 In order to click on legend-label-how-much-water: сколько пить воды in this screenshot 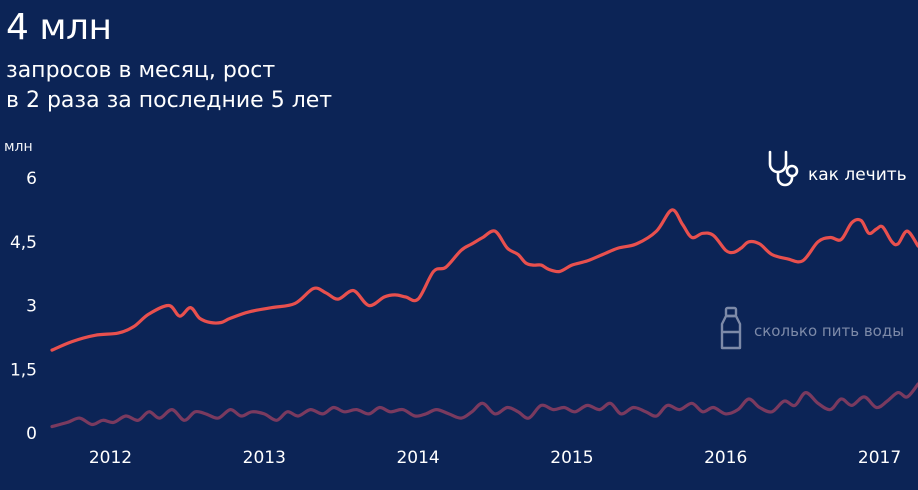, I will do `click(829, 331)`.